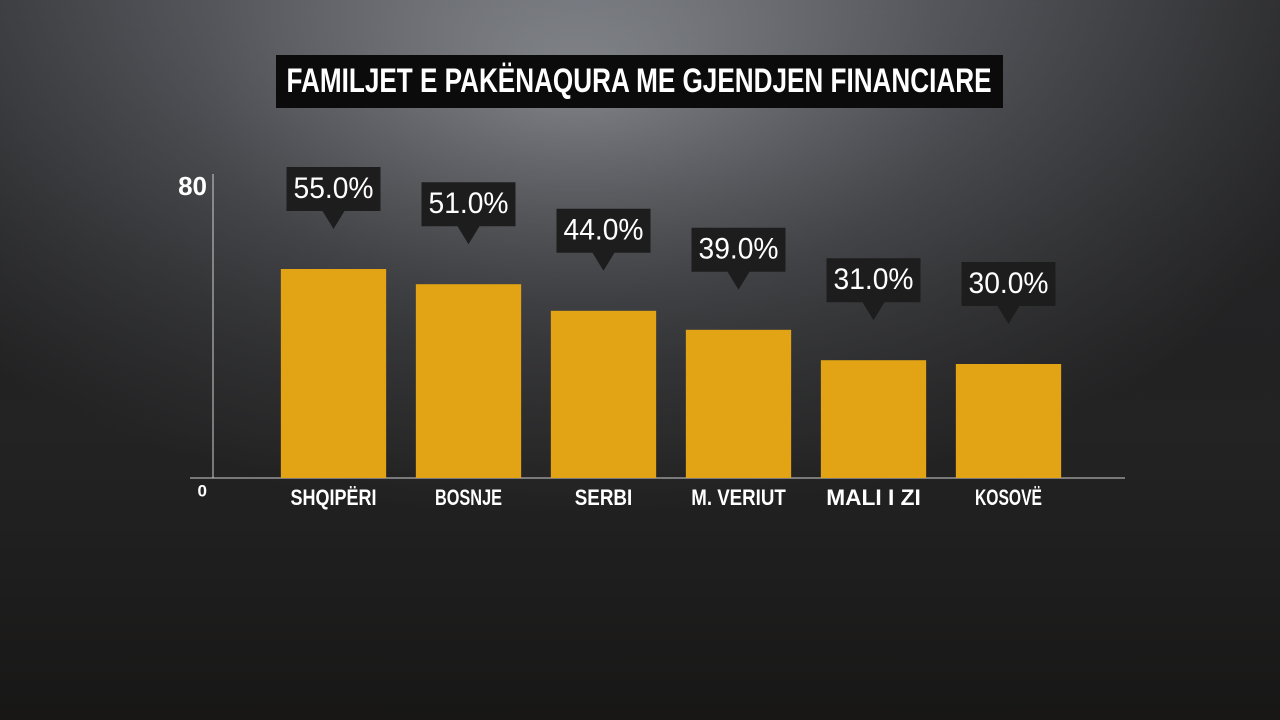 This screenshot has height=720, width=1280. What do you see at coordinates (739, 249) in the screenshot?
I see `value-label: 39.0%` at bounding box center [739, 249].